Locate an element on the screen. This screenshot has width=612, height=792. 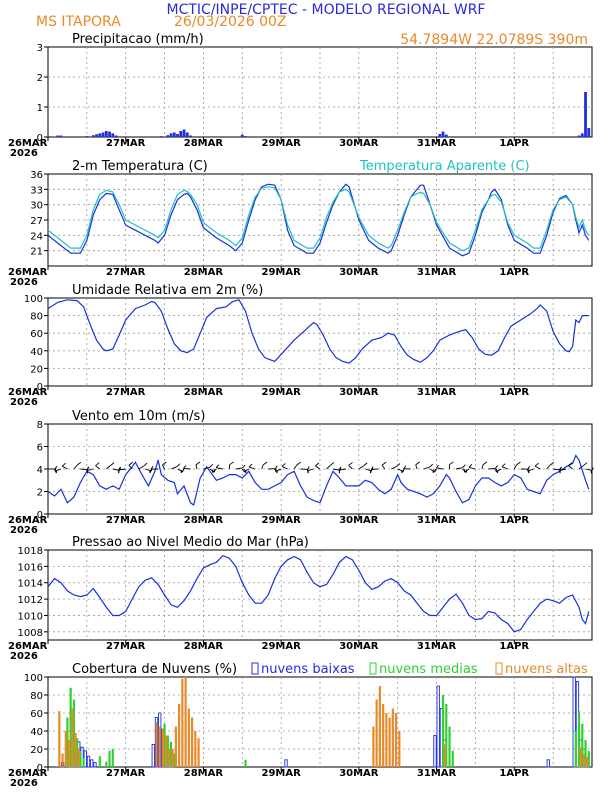
panel-title: Umidade Relativa em 2m (%) is located at coordinates (167, 290).